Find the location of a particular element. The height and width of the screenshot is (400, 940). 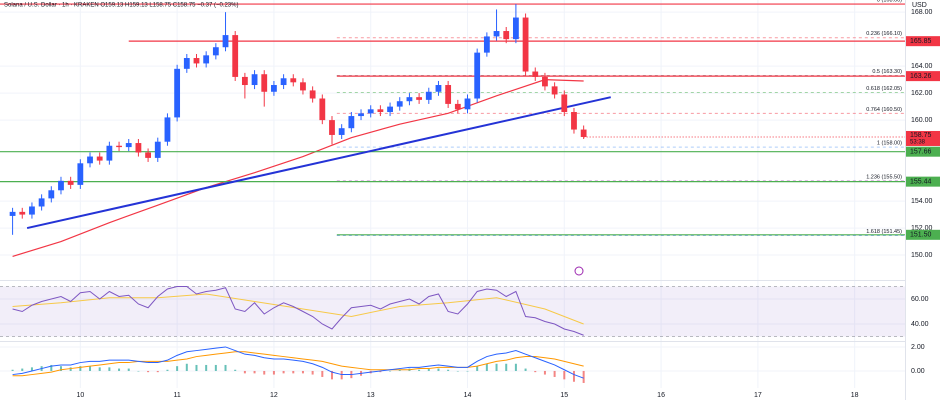

rsi-ma is located at coordinates (298, 309).